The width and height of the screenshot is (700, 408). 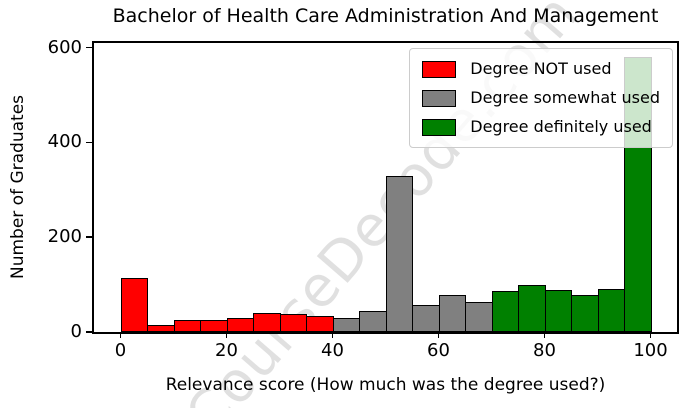 I want to click on legend-swatch-not-used, so click(x=439, y=69).